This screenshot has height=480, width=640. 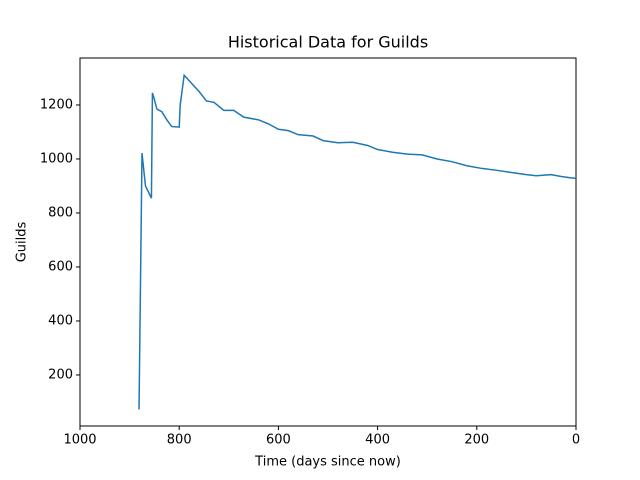 I want to click on x-tick-label: 0, so click(x=576, y=440).